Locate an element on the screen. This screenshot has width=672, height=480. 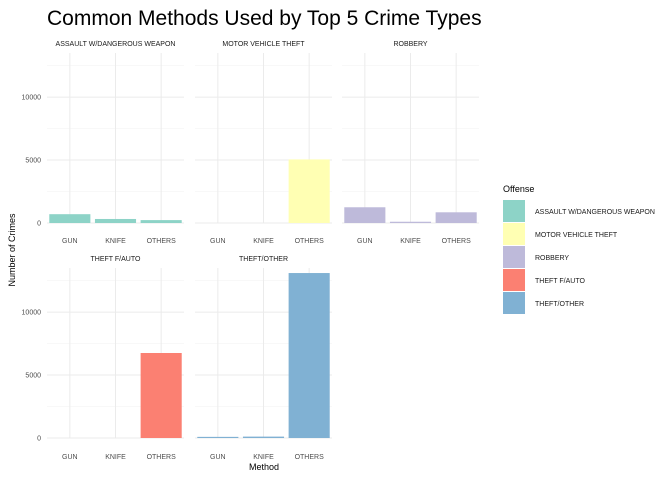
facet-strip-label: ROBBERY is located at coordinates (410, 44).